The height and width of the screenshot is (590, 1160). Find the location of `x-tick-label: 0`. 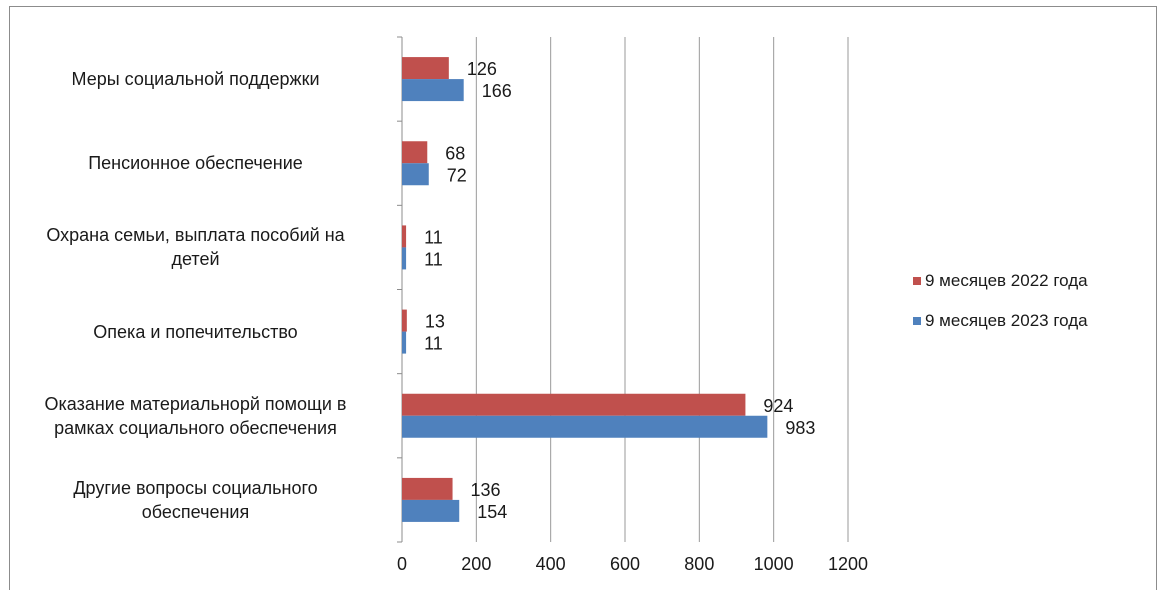

x-tick-label: 0 is located at coordinates (402, 564).